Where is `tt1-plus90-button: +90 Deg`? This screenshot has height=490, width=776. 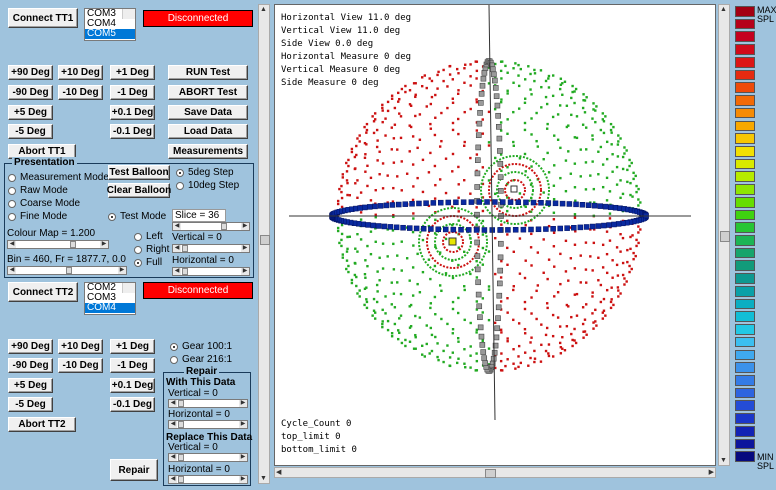
tt1-plus90-button: +90 Deg is located at coordinates (30, 72).